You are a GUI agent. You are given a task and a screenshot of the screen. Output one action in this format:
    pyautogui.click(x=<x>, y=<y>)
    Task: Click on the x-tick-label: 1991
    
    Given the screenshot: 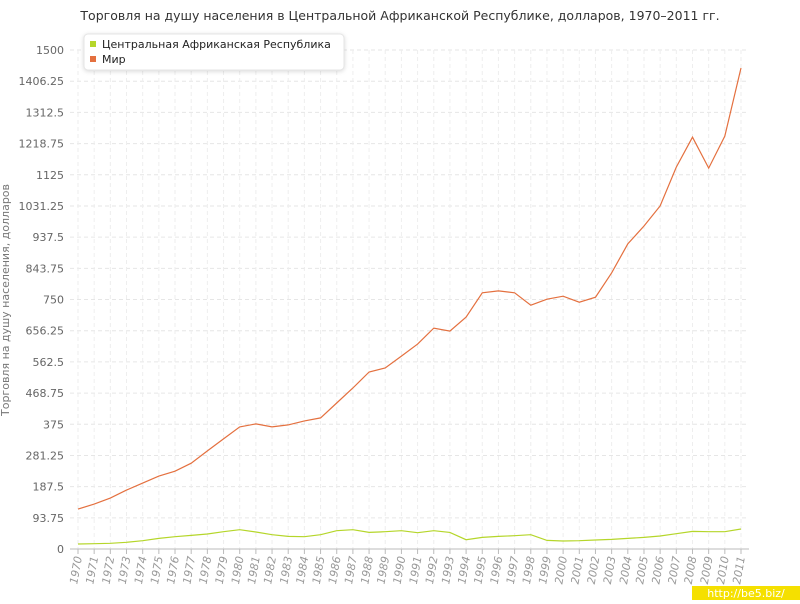 What is the action you would take?
    pyautogui.click(x=416, y=570)
    